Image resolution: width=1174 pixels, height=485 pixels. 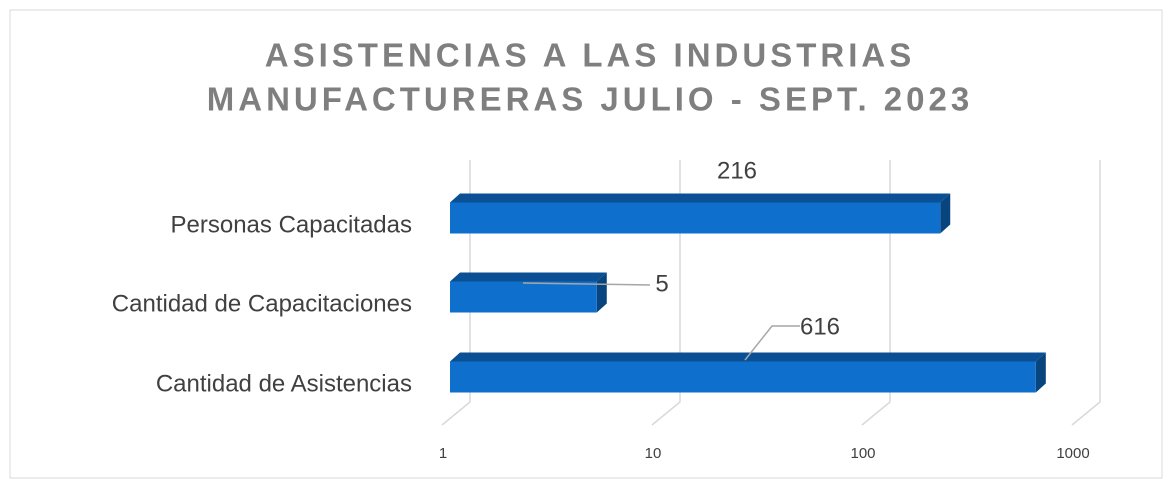 I want to click on y-tick-label: Cantidad de Capacitaciones, so click(x=262, y=303).